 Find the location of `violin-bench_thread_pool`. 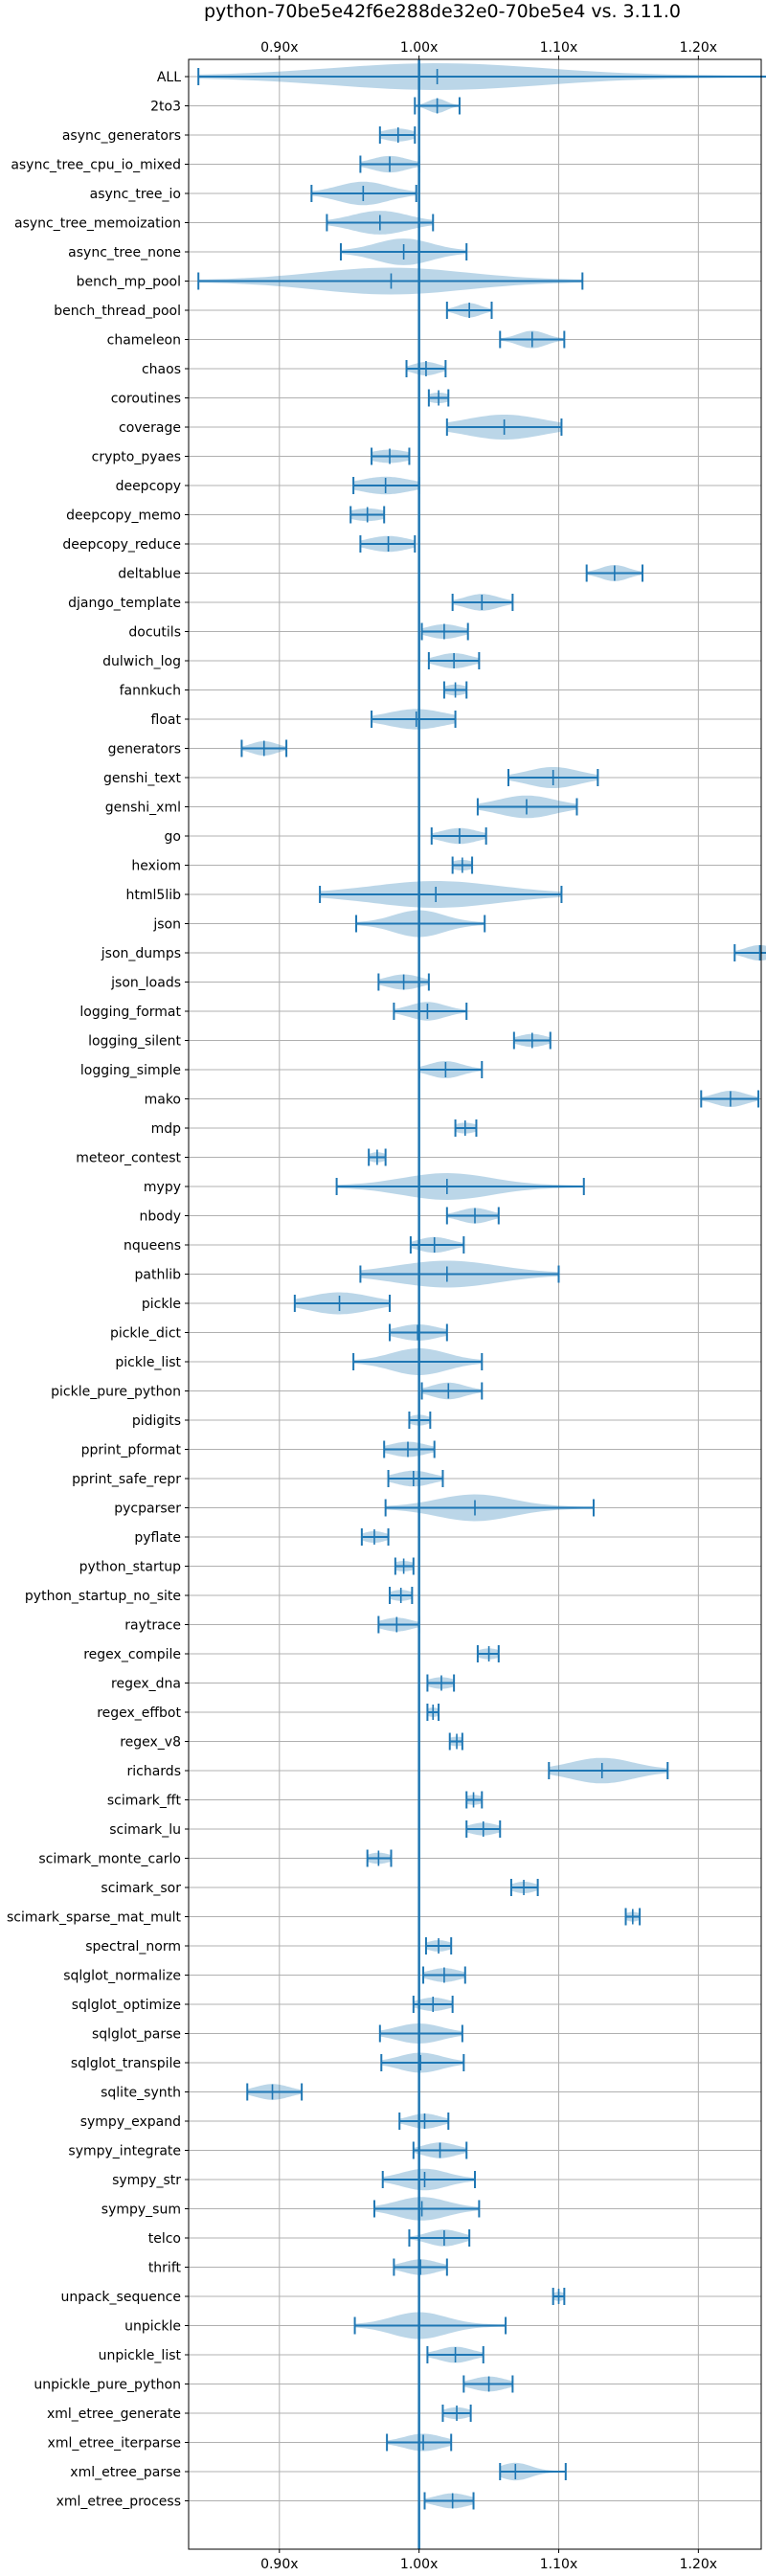

violin-bench_thread_pool is located at coordinates (469, 310).